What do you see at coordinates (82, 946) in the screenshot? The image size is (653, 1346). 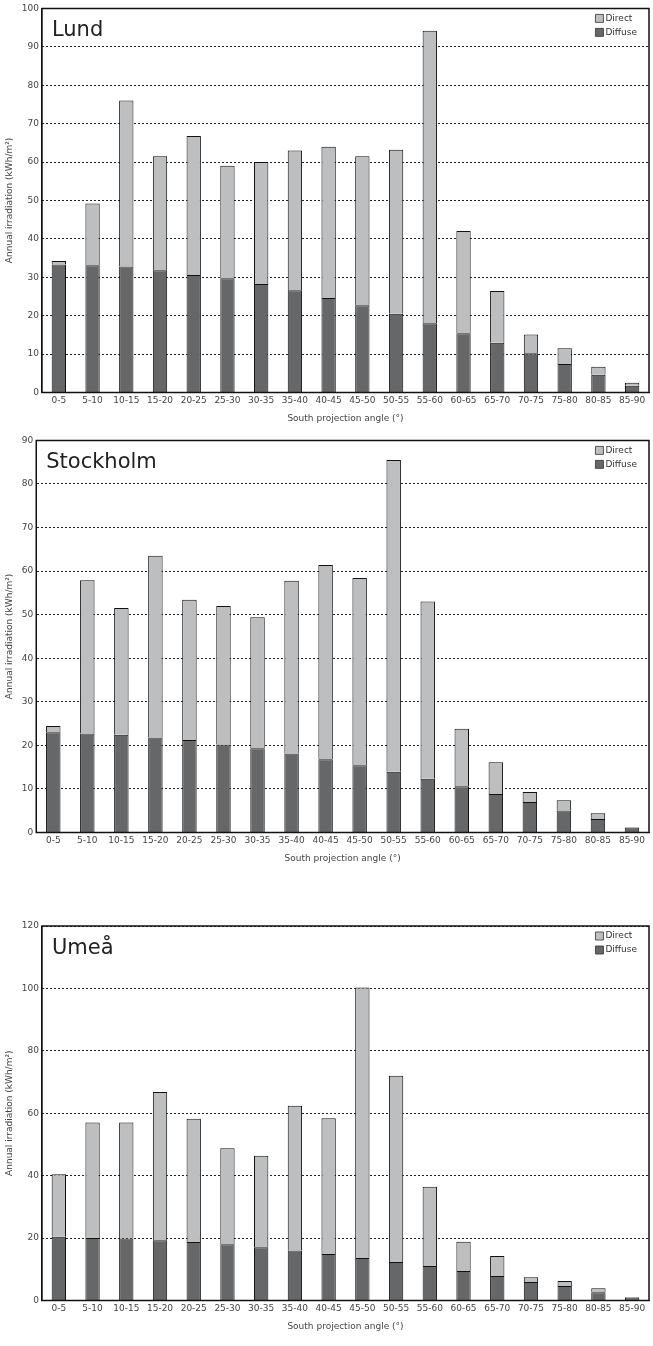 I see `chart-title: Umeå` at bounding box center [82, 946].